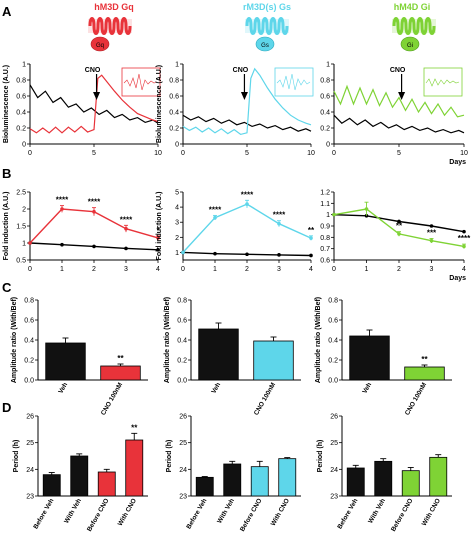 The image size is (474, 548). Describe the element at coordinates (21, 227) in the screenshot. I see `y-tick-label: 1.5` at that location.